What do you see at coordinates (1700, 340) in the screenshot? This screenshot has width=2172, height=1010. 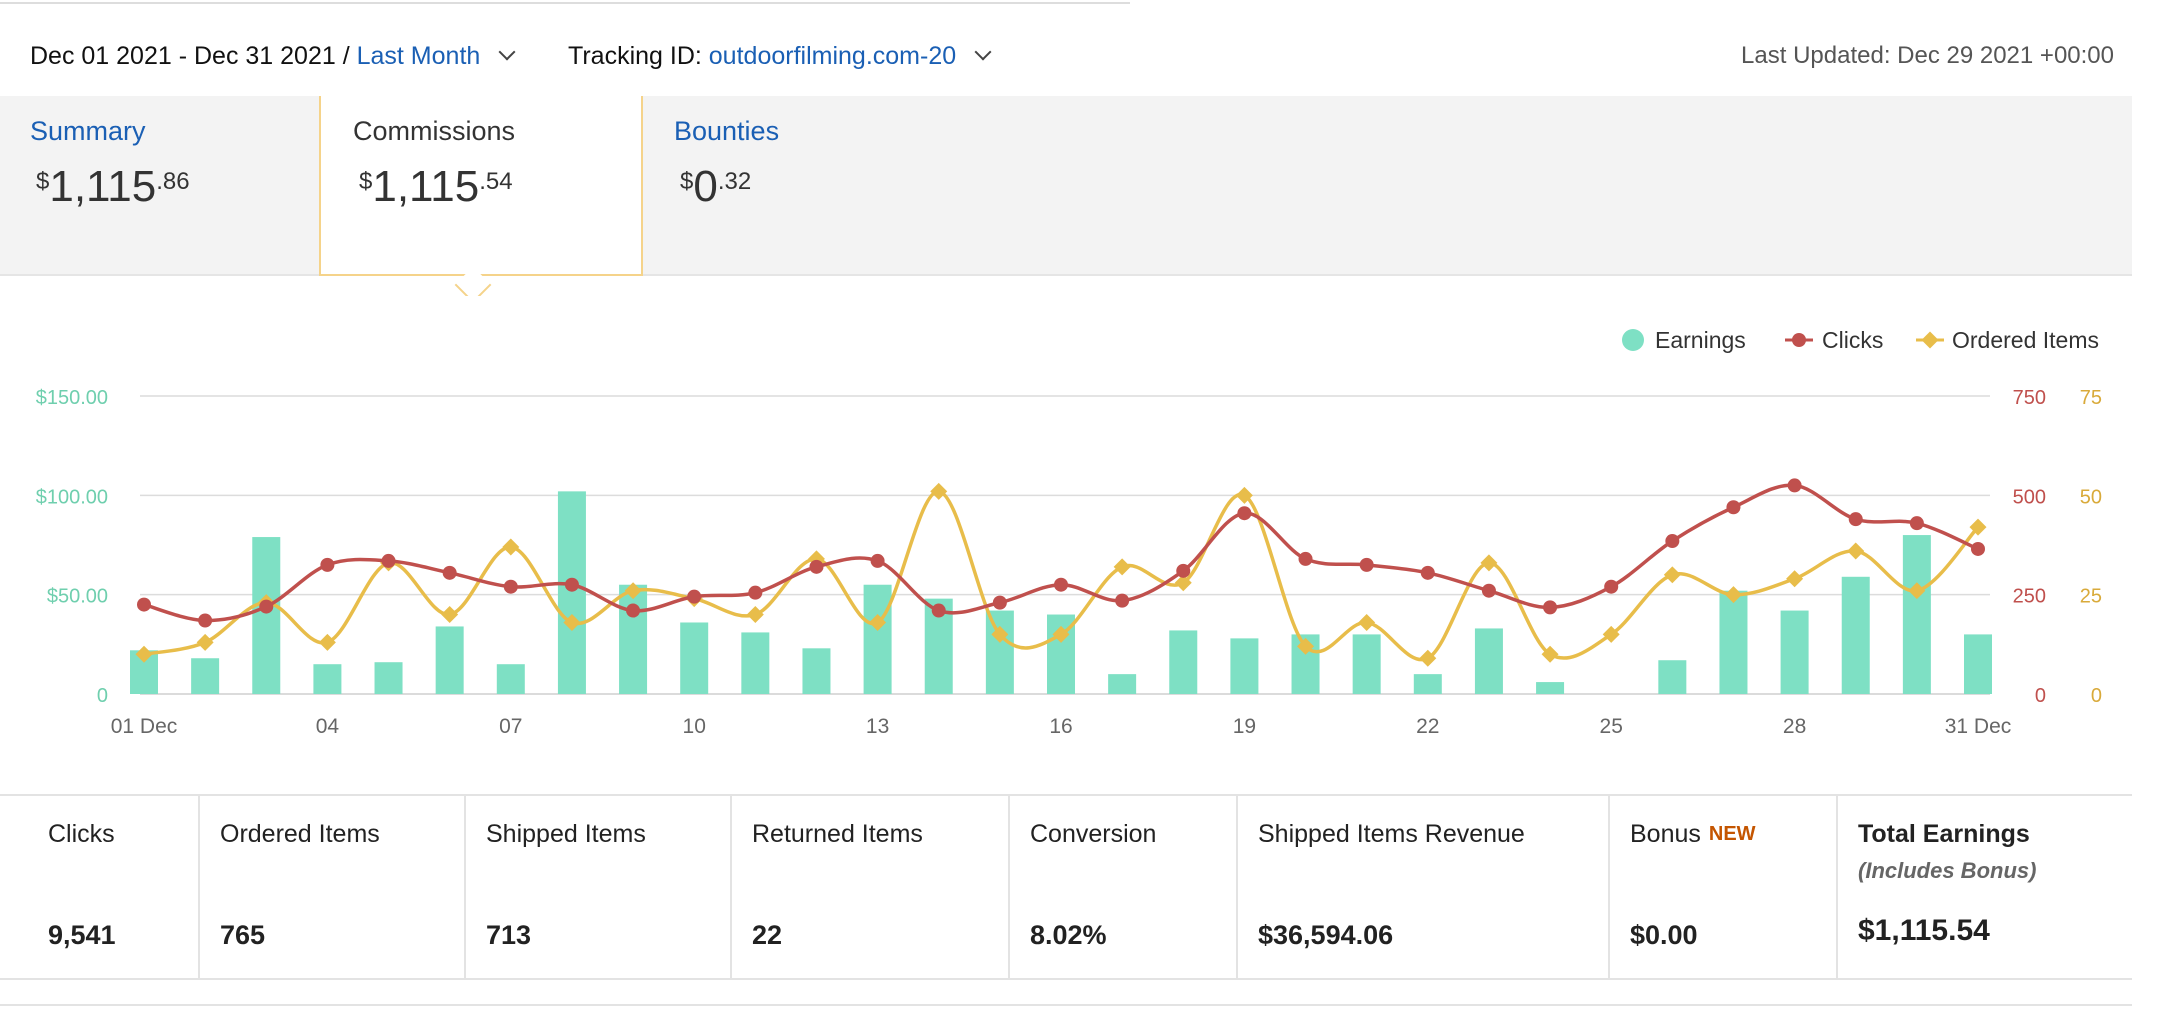 I see `legend-earnings-label: Earnings` at bounding box center [1700, 340].